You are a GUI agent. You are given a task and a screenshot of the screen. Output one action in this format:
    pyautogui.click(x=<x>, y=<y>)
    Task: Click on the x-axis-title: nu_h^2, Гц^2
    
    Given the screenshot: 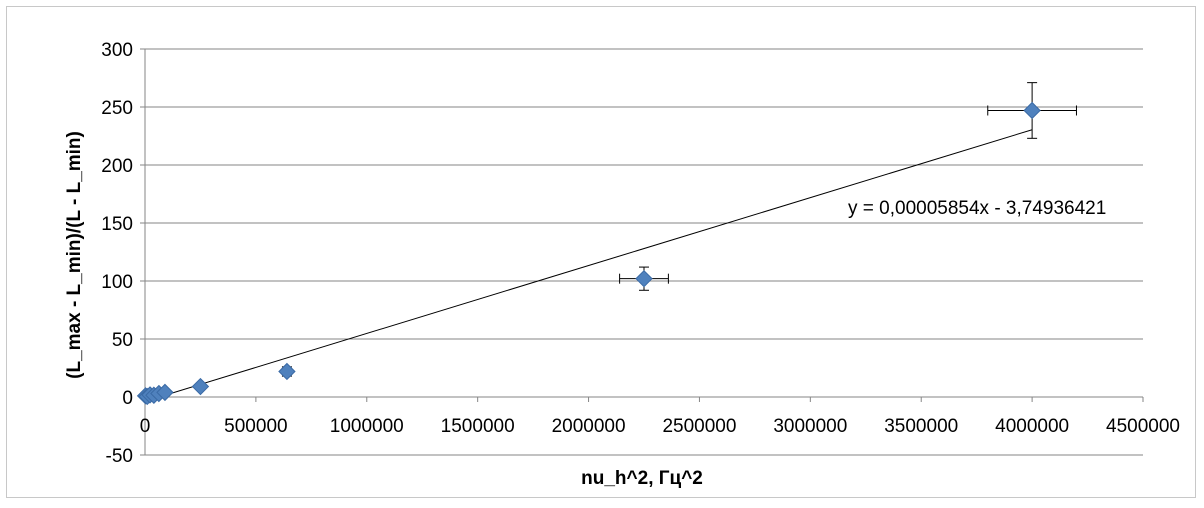 What is the action you would take?
    pyautogui.click(x=642, y=478)
    